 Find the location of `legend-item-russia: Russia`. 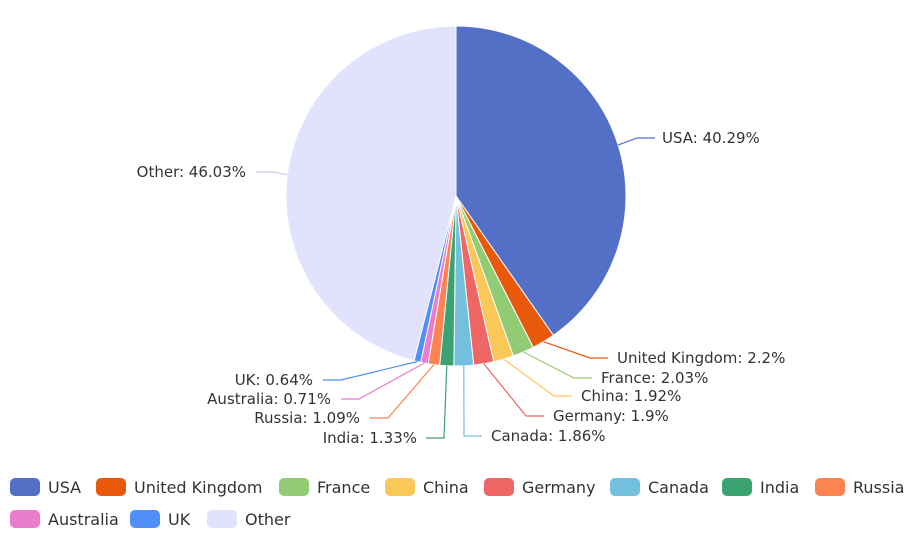

legend-item-russia: Russia is located at coordinates (859, 487).